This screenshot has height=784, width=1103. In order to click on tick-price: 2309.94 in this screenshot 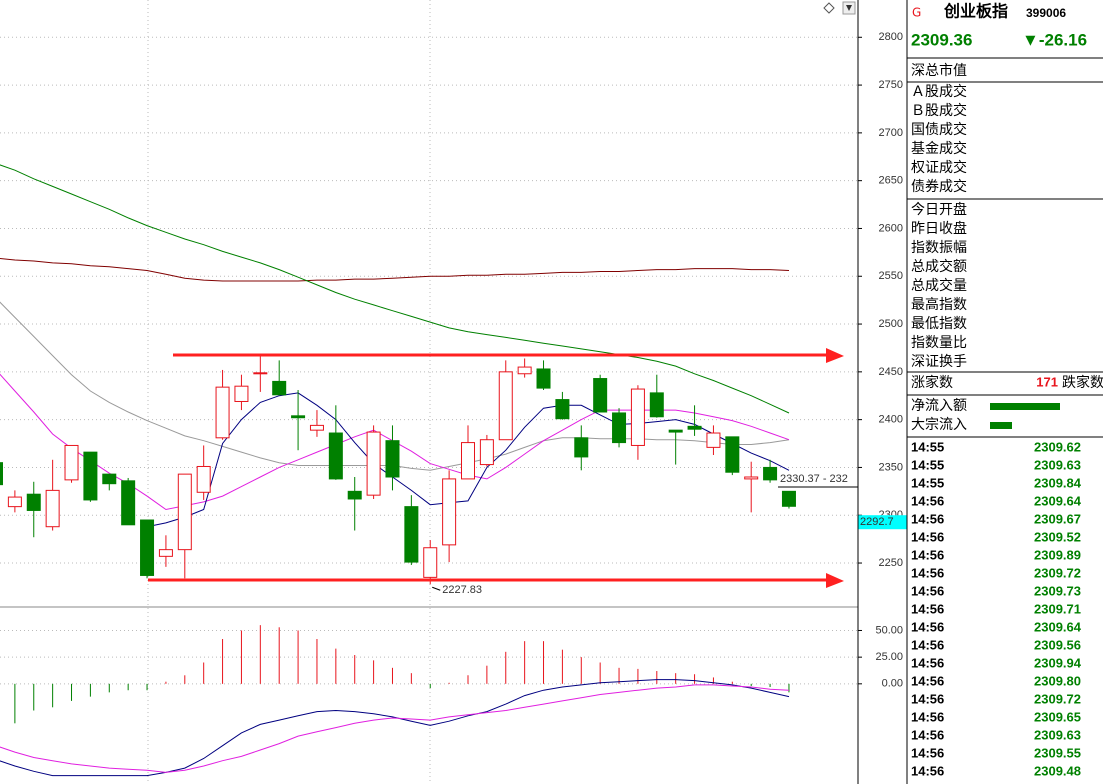, I will do `click(1058, 662)`.